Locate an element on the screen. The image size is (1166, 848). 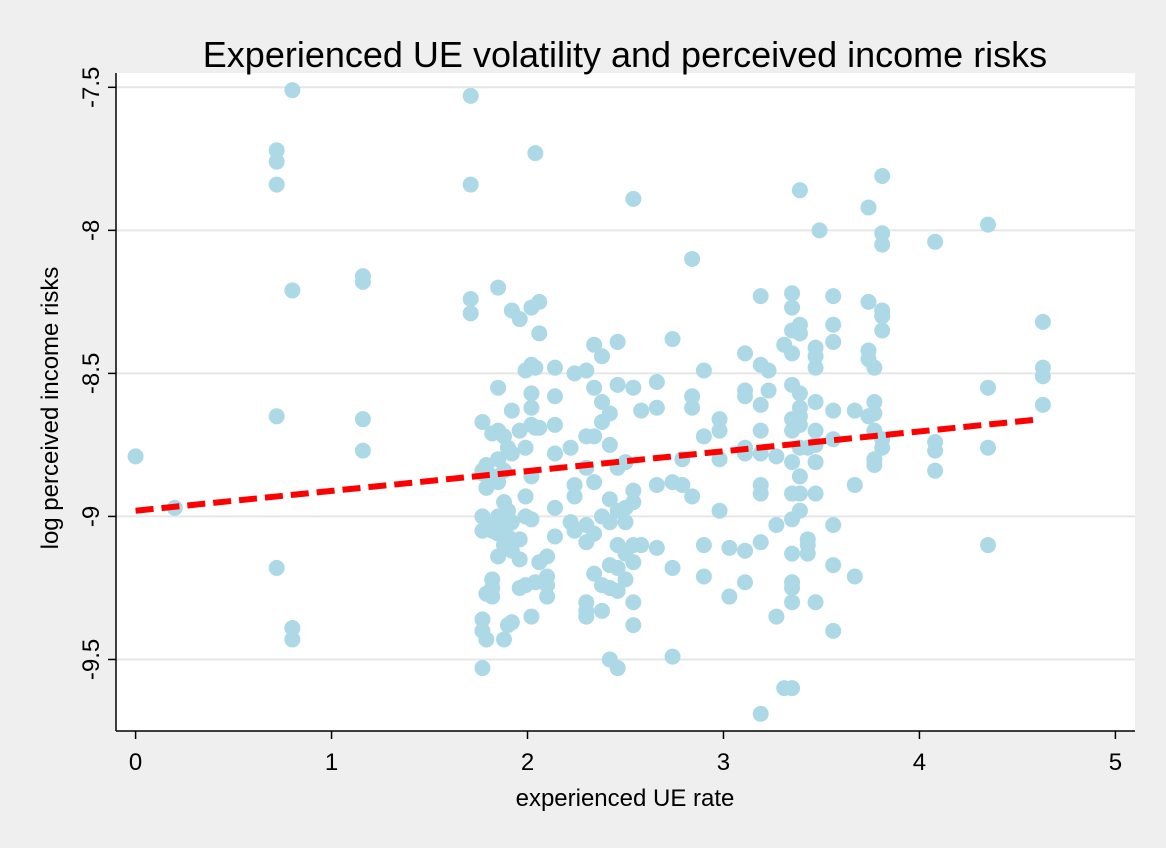
y-tick-label: -9 is located at coordinates (91, 516).